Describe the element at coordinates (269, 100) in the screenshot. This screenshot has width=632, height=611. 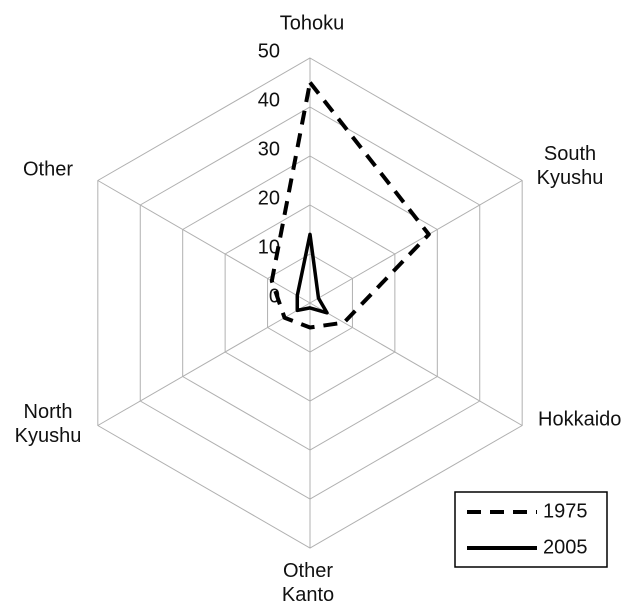
I see `tick-label: 40` at that location.